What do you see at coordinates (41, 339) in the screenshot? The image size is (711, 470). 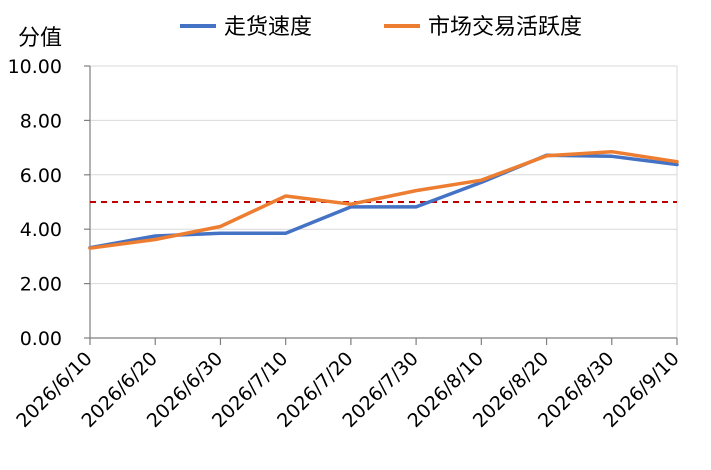 I see `y-tick-label: 0.00` at bounding box center [41, 339].